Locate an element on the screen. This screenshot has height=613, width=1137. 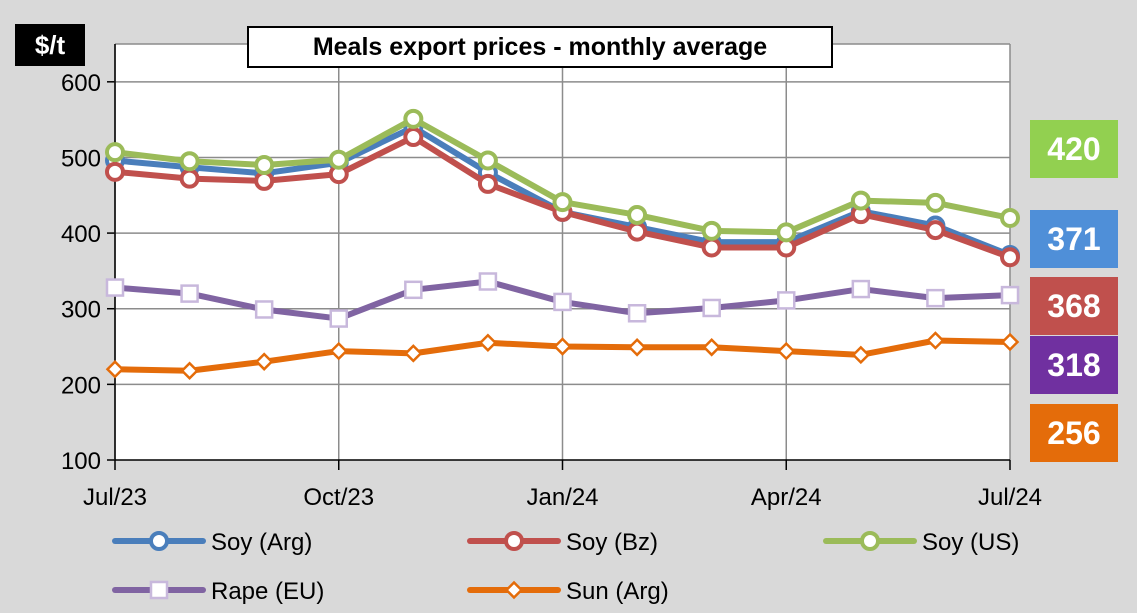
legend-item-rape-eu: Rape (EU) is located at coordinates (218, 591).